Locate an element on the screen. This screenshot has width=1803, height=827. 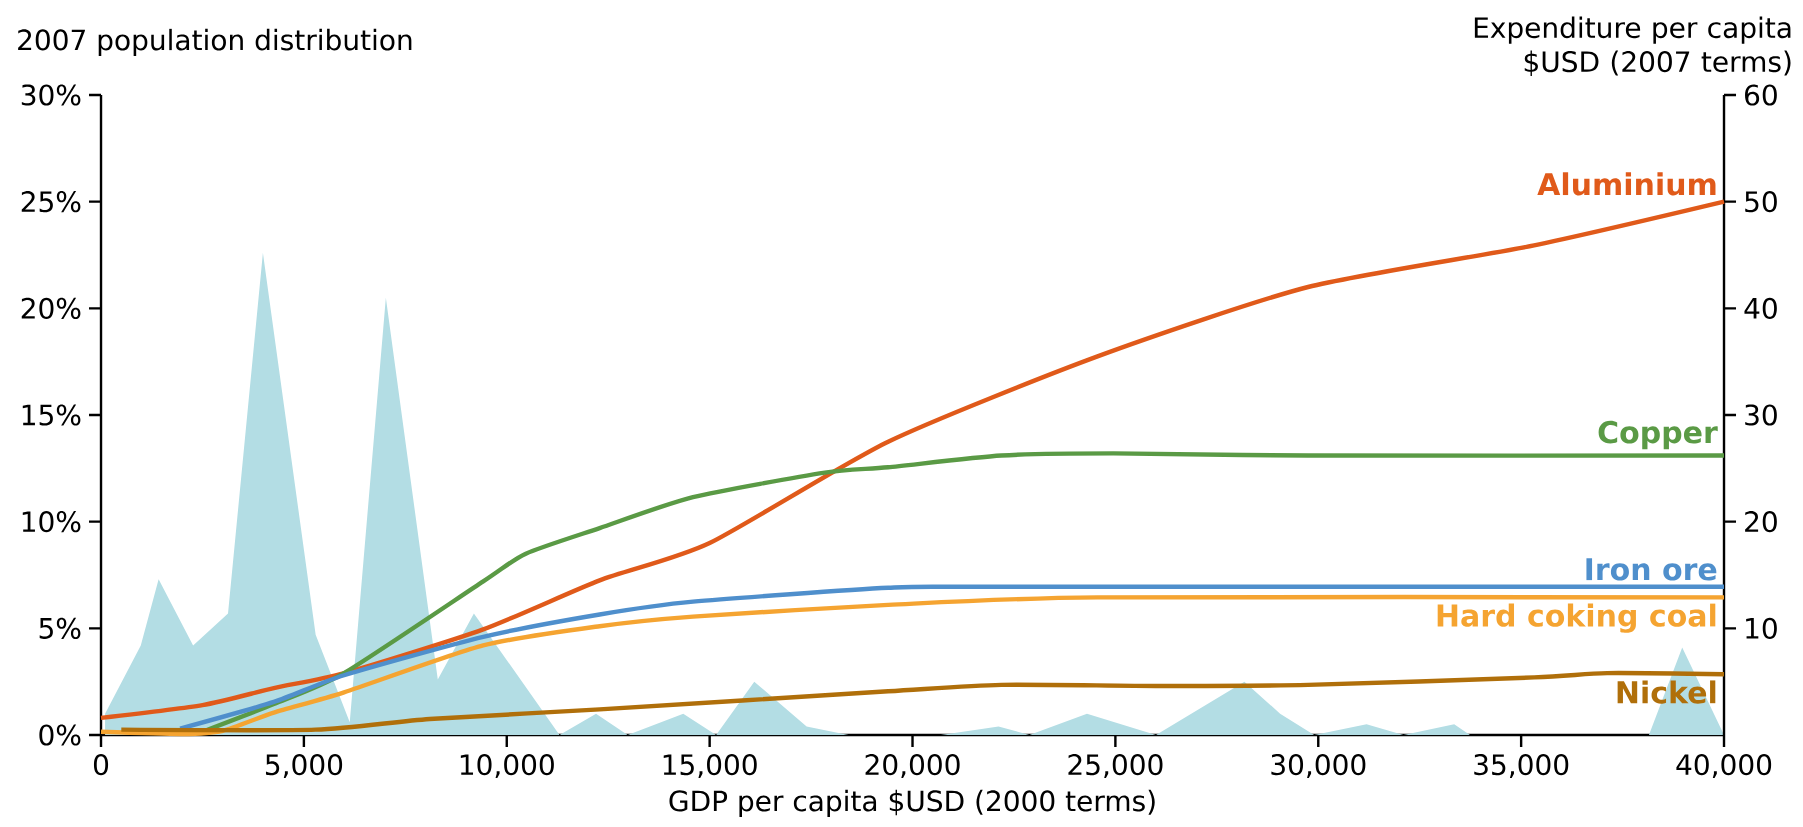
series-label: Hard coking coal is located at coordinates (1576, 618).